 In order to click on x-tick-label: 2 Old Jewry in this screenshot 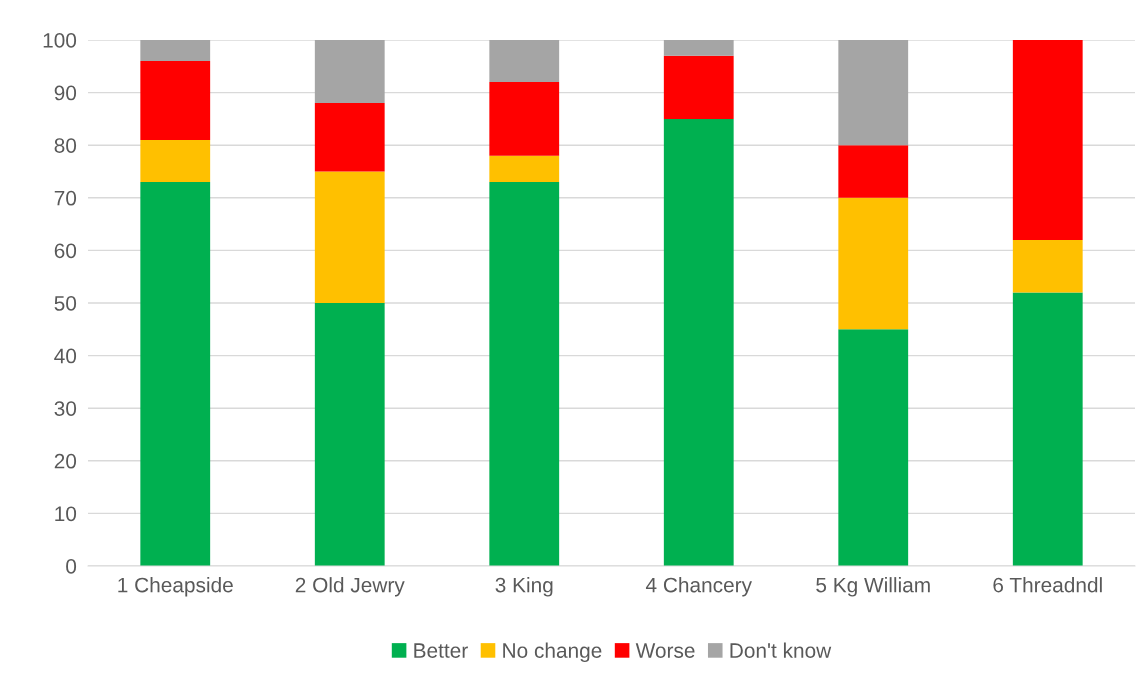, I will do `click(350, 587)`.